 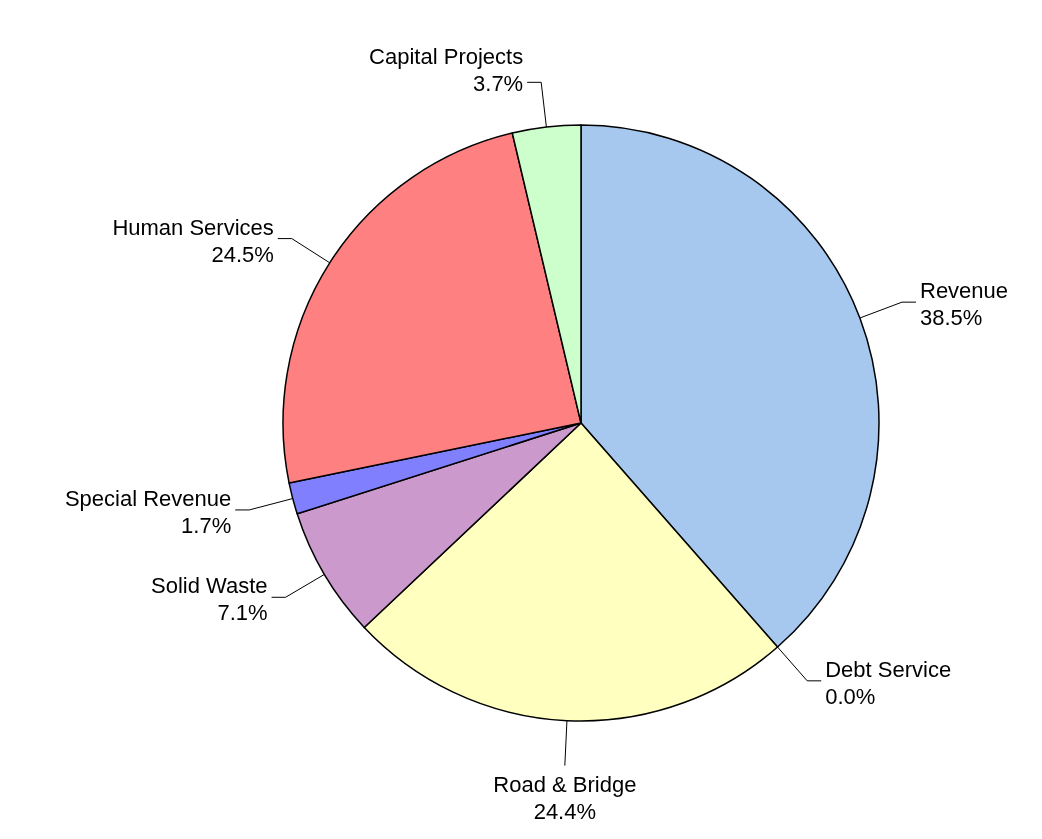 I want to click on data-label: 3.7%, so click(x=498, y=84).